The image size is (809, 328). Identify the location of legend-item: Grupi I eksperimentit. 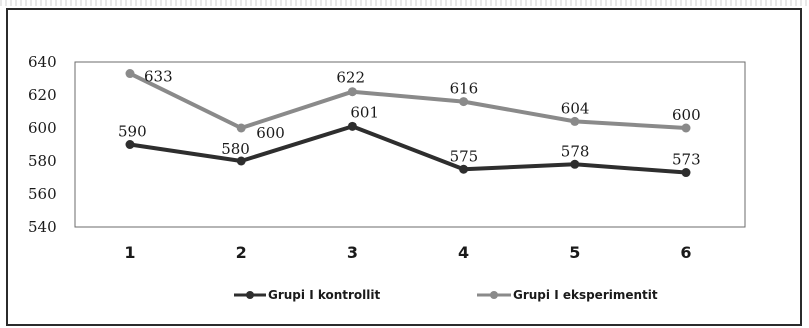
(567, 295).